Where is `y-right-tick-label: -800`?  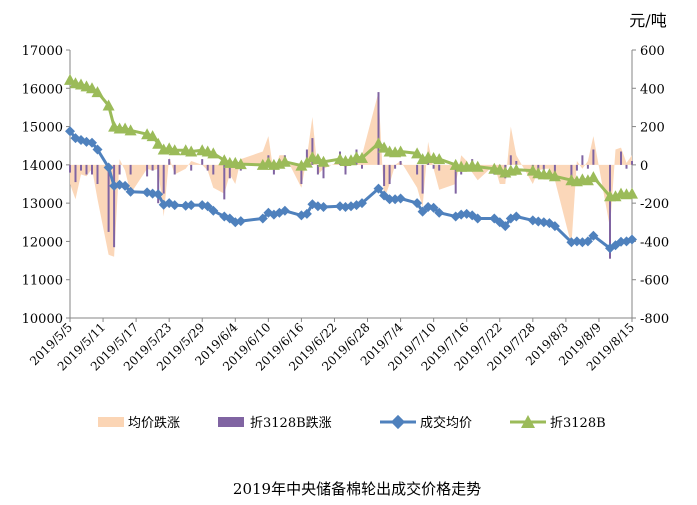 y-right-tick-label: -800 is located at coordinates (654, 319).